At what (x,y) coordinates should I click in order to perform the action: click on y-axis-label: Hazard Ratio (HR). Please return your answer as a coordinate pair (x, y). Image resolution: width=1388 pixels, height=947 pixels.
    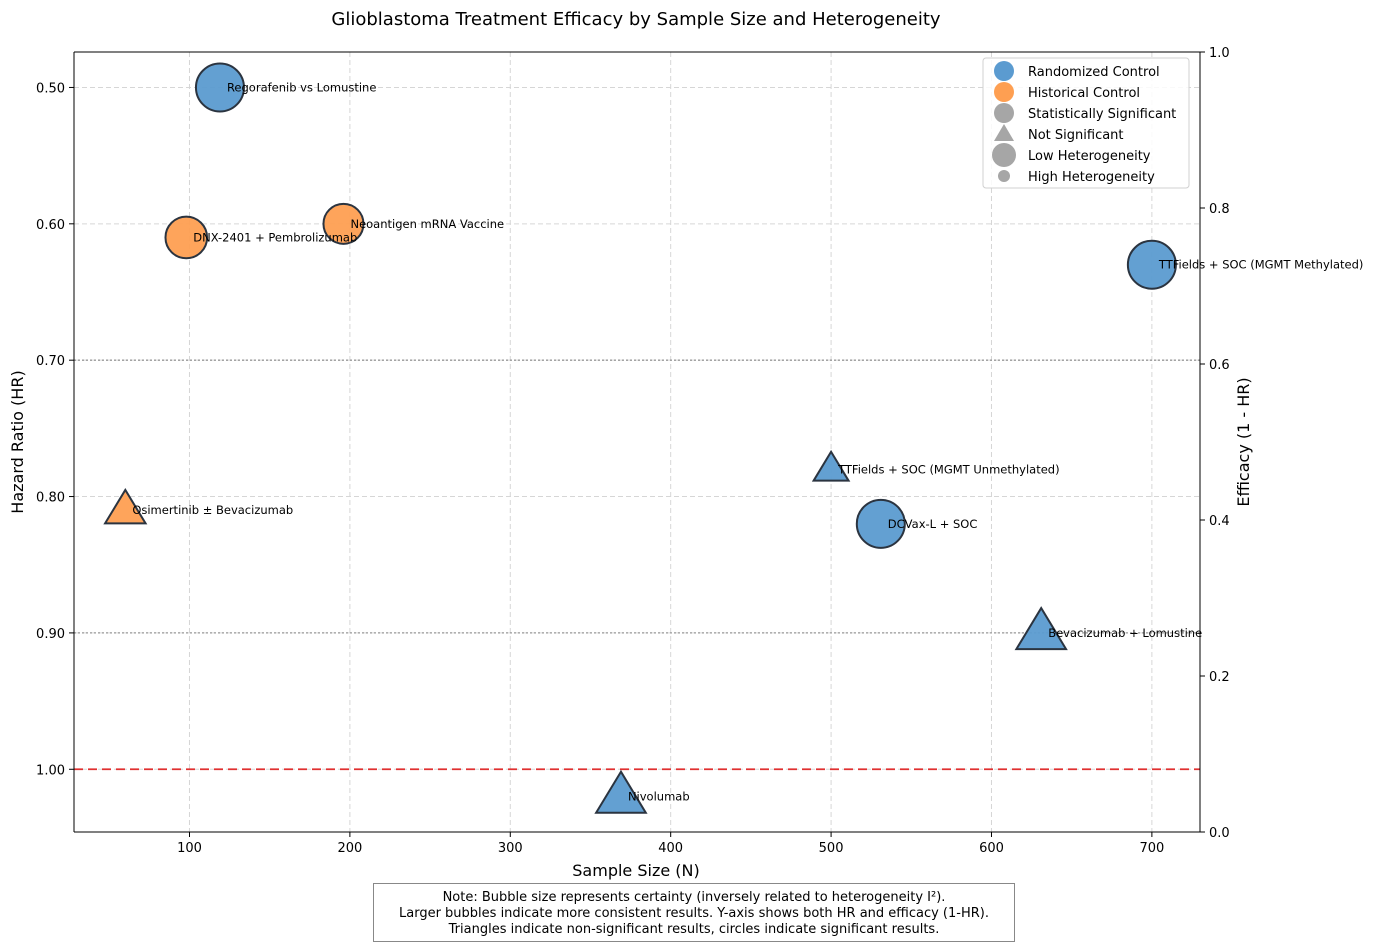
    Looking at the image, I should click on (17, 441).